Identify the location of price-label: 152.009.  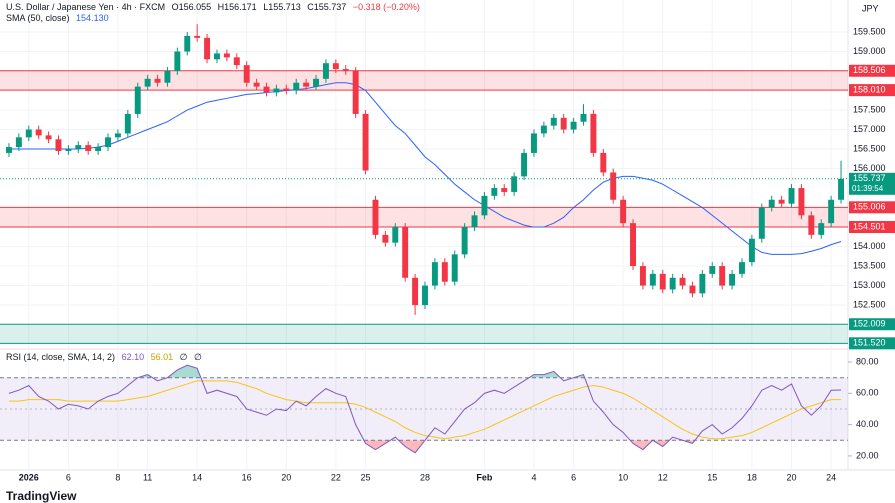
(869, 324).